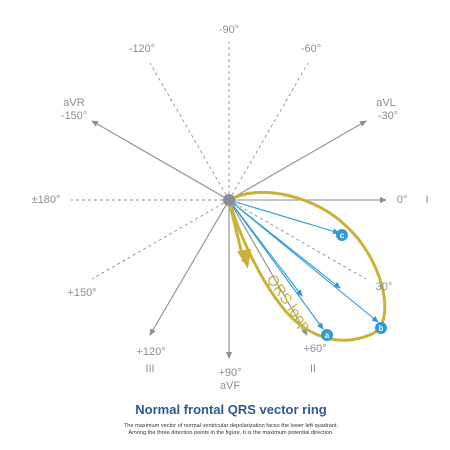 The image size is (450, 450). What do you see at coordinates (426, 200) in the screenshot?
I see `label-lead-I: I` at bounding box center [426, 200].